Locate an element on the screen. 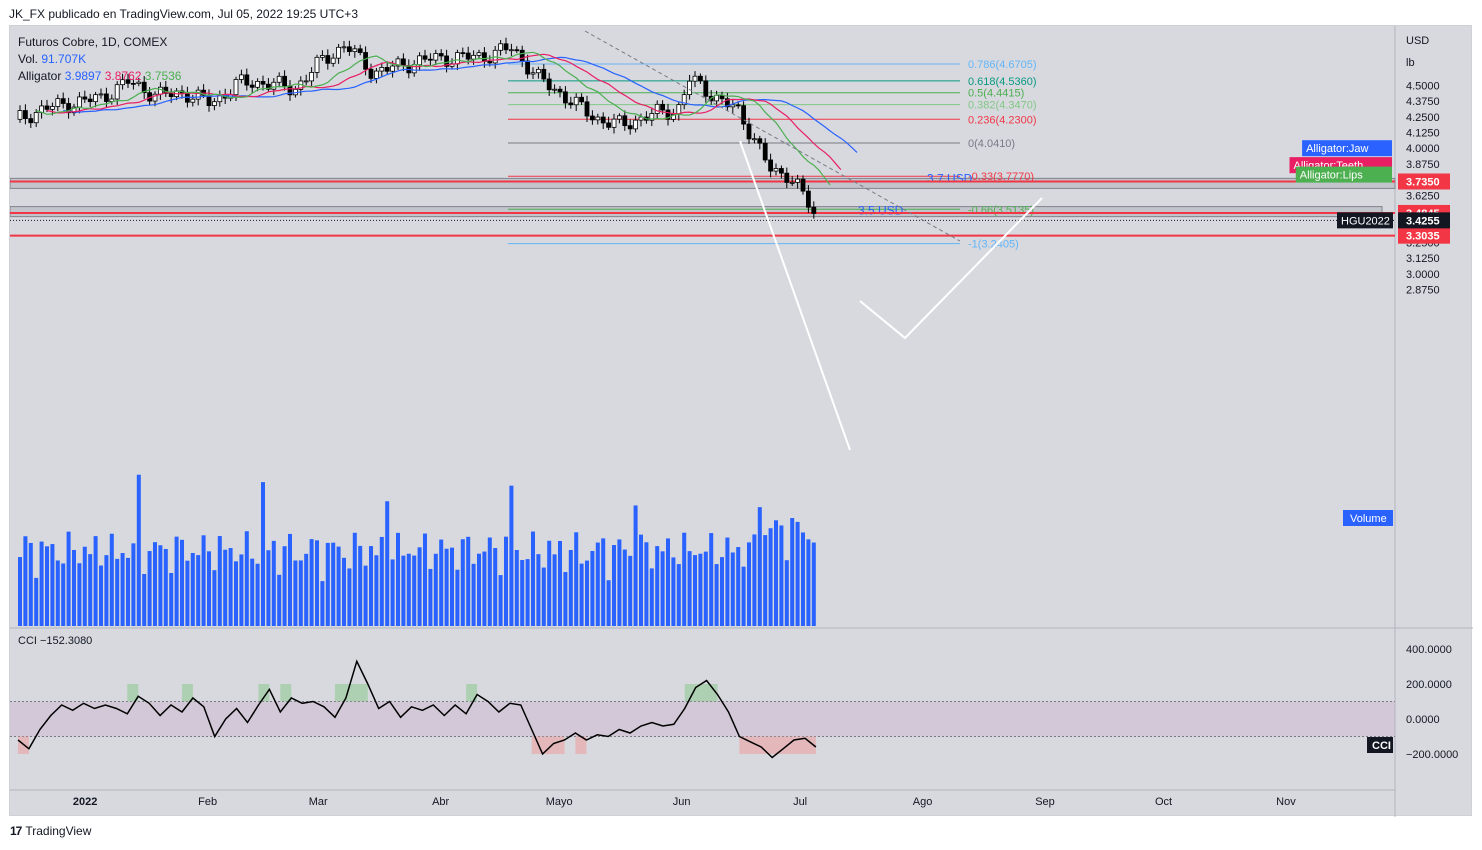  cci-tick-label: 400.0000 is located at coordinates (1429, 650).